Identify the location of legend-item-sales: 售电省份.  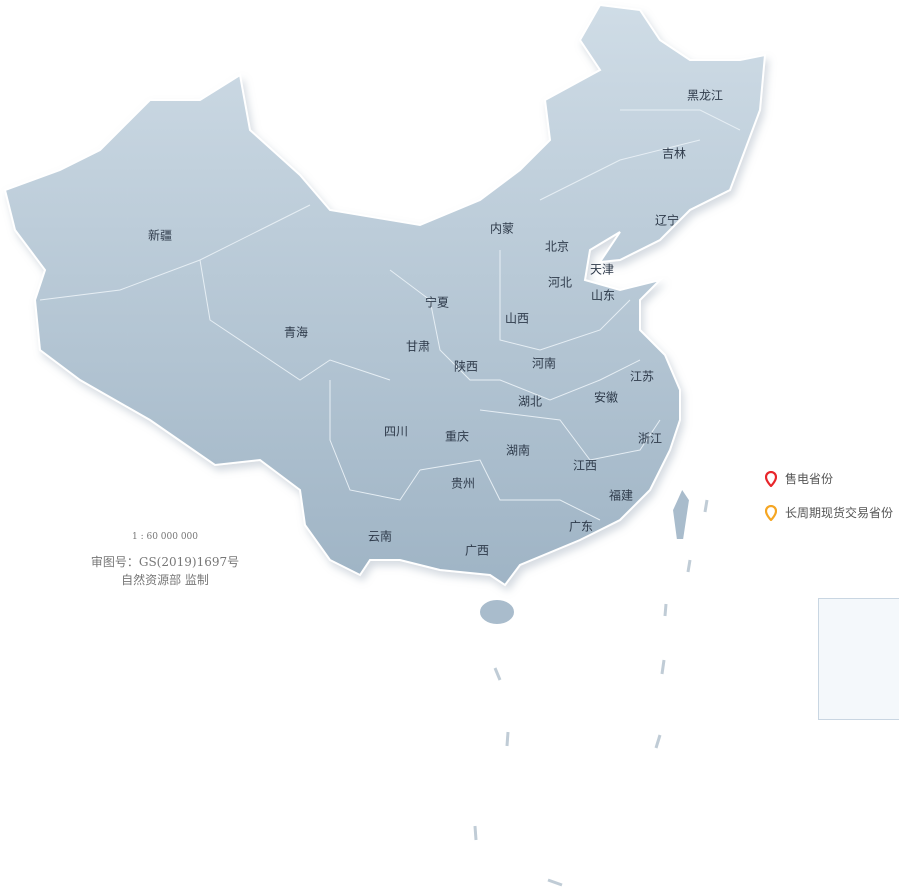
(799, 478).